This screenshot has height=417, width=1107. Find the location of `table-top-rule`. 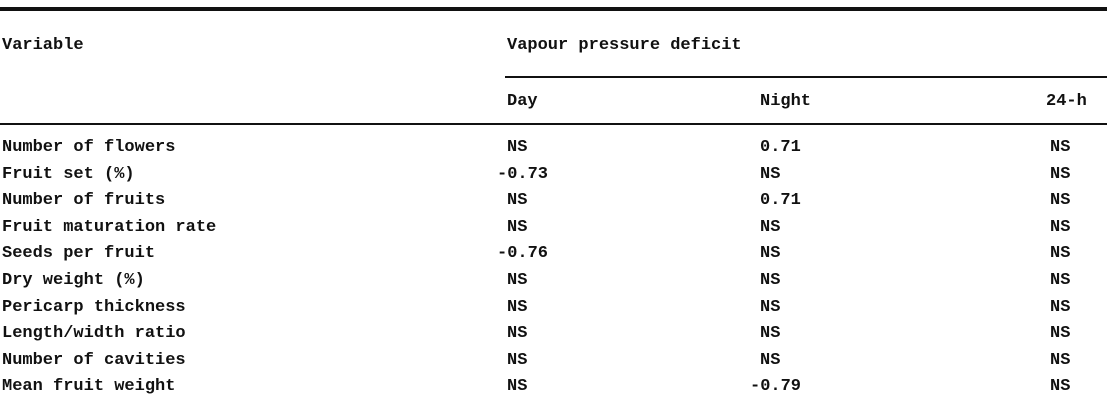

table-top-rule is located at coordinates (553, 9).